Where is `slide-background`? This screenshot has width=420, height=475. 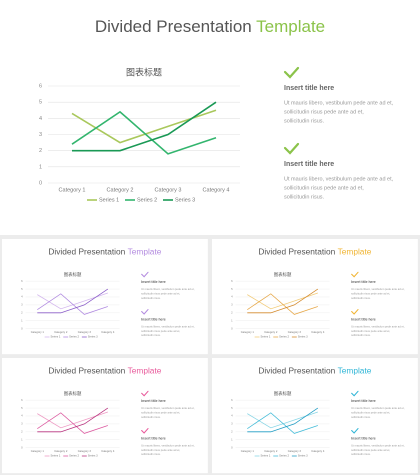
slide-background is located at coordinates (105, 297).